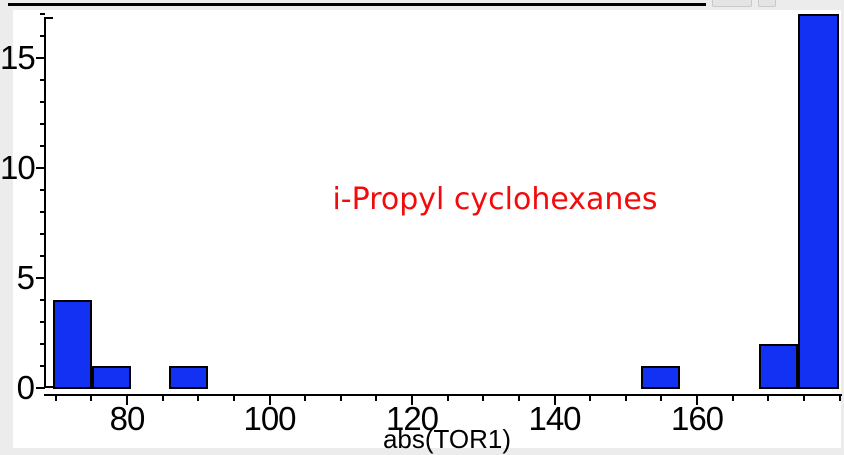  I want to click on x-axis-title: abs(TOR1), so click(447, 439).